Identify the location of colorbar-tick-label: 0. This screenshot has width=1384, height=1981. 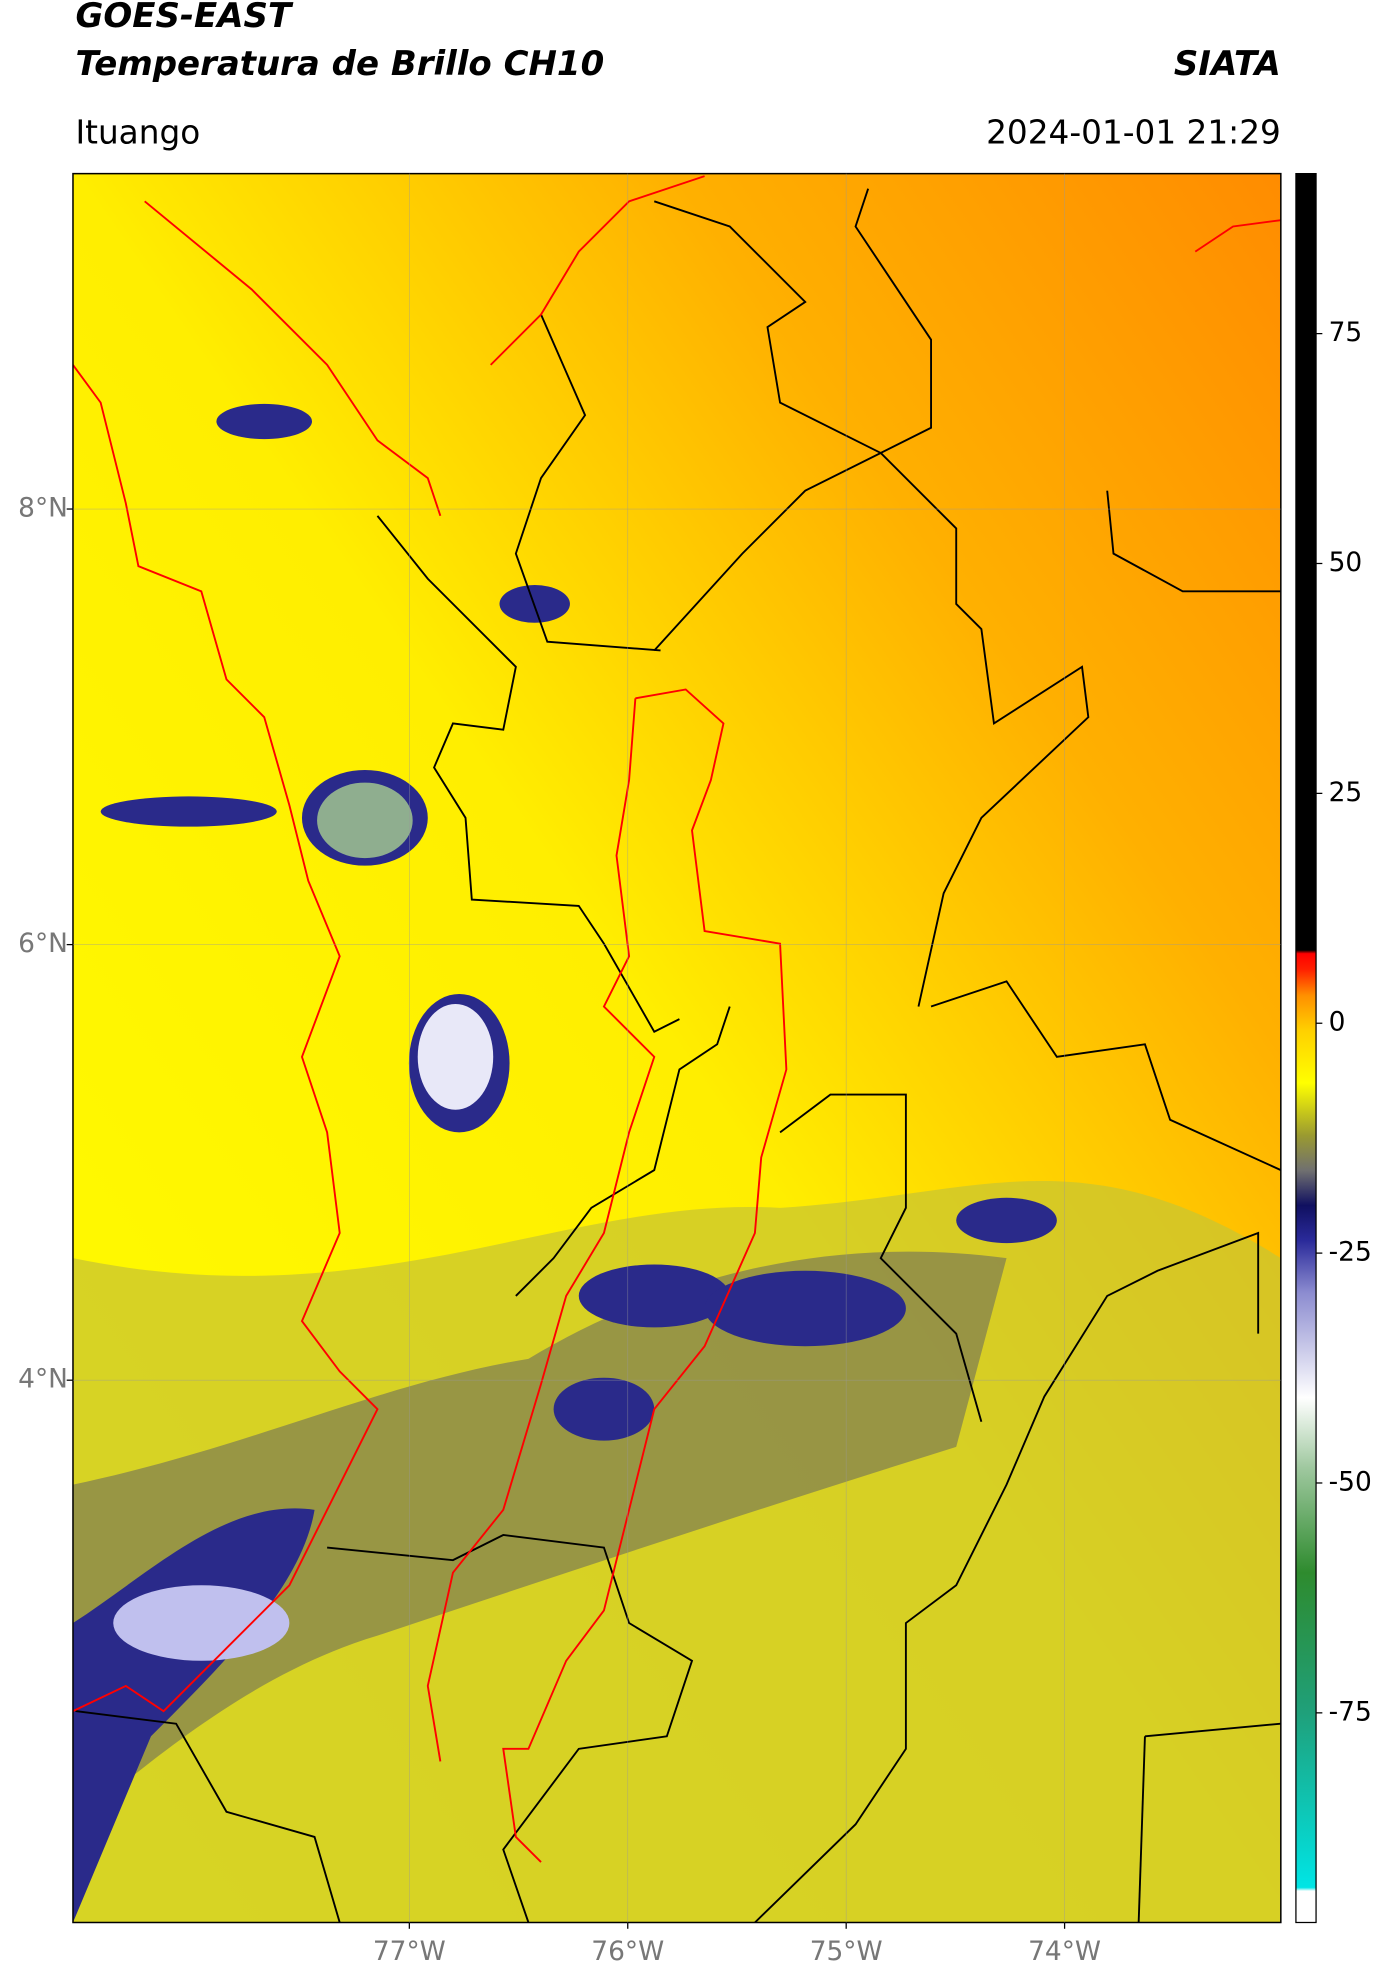
(1337, 1022).